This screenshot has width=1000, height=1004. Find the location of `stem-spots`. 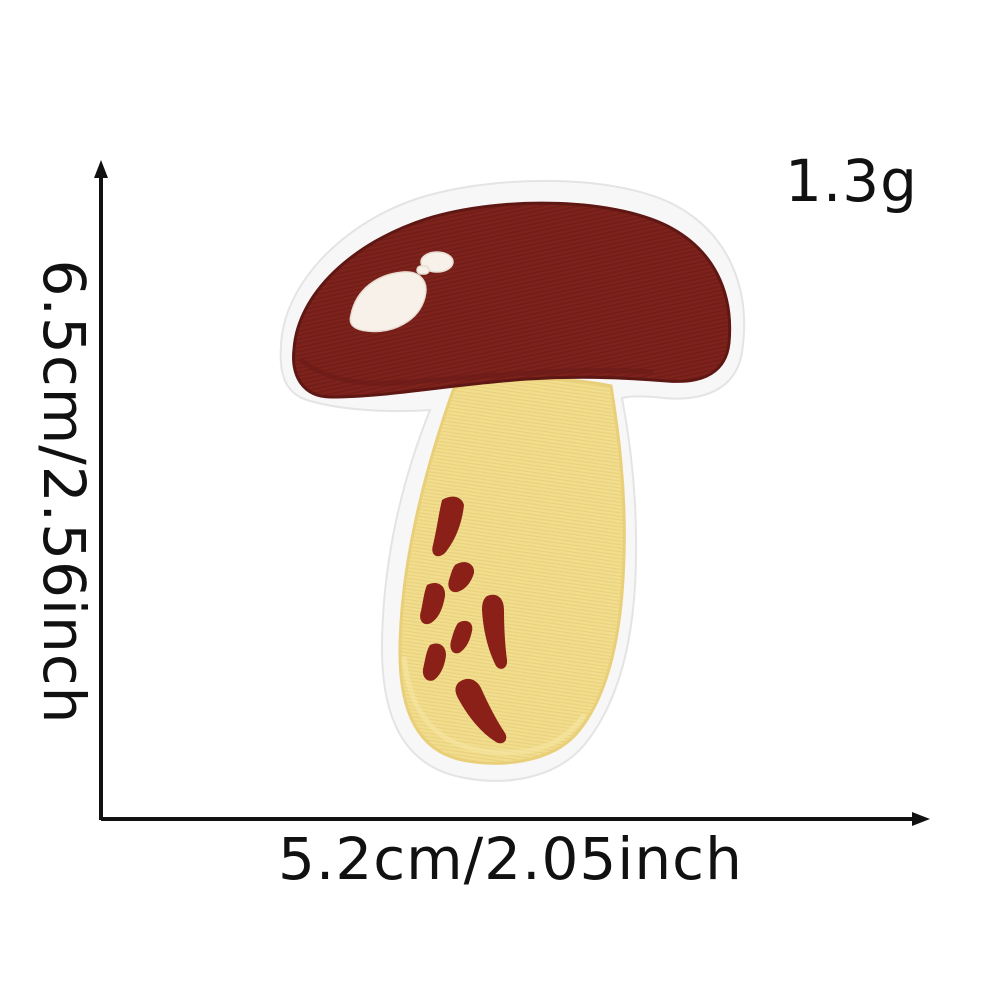

stem-spots is located at coordinates (464, 620).